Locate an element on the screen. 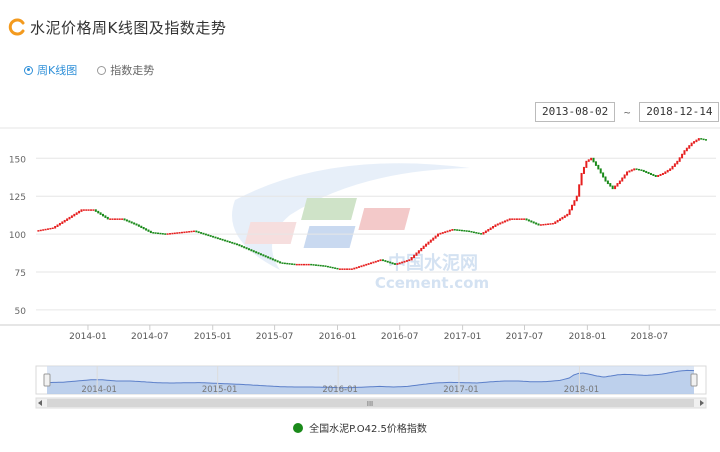 The image size is (720, 452). tab-index-trend: 指数走势 is located at coordinates (125, 70).